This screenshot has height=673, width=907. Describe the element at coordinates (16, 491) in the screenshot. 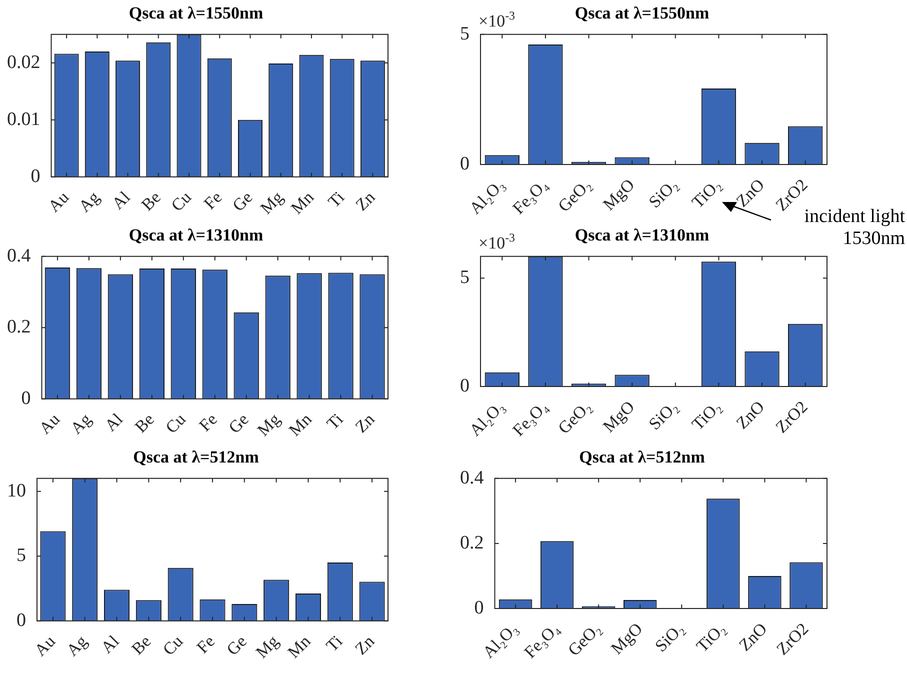

I see `y-tick-label: 10` at that location.